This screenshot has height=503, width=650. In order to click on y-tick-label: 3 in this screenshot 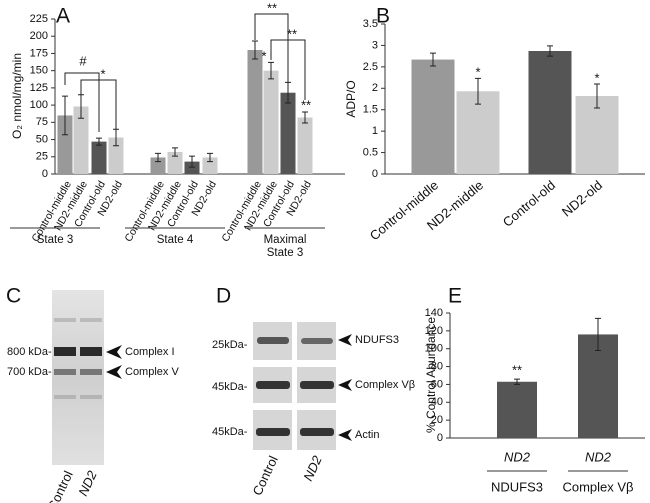, I will do `click(375, 45)`.